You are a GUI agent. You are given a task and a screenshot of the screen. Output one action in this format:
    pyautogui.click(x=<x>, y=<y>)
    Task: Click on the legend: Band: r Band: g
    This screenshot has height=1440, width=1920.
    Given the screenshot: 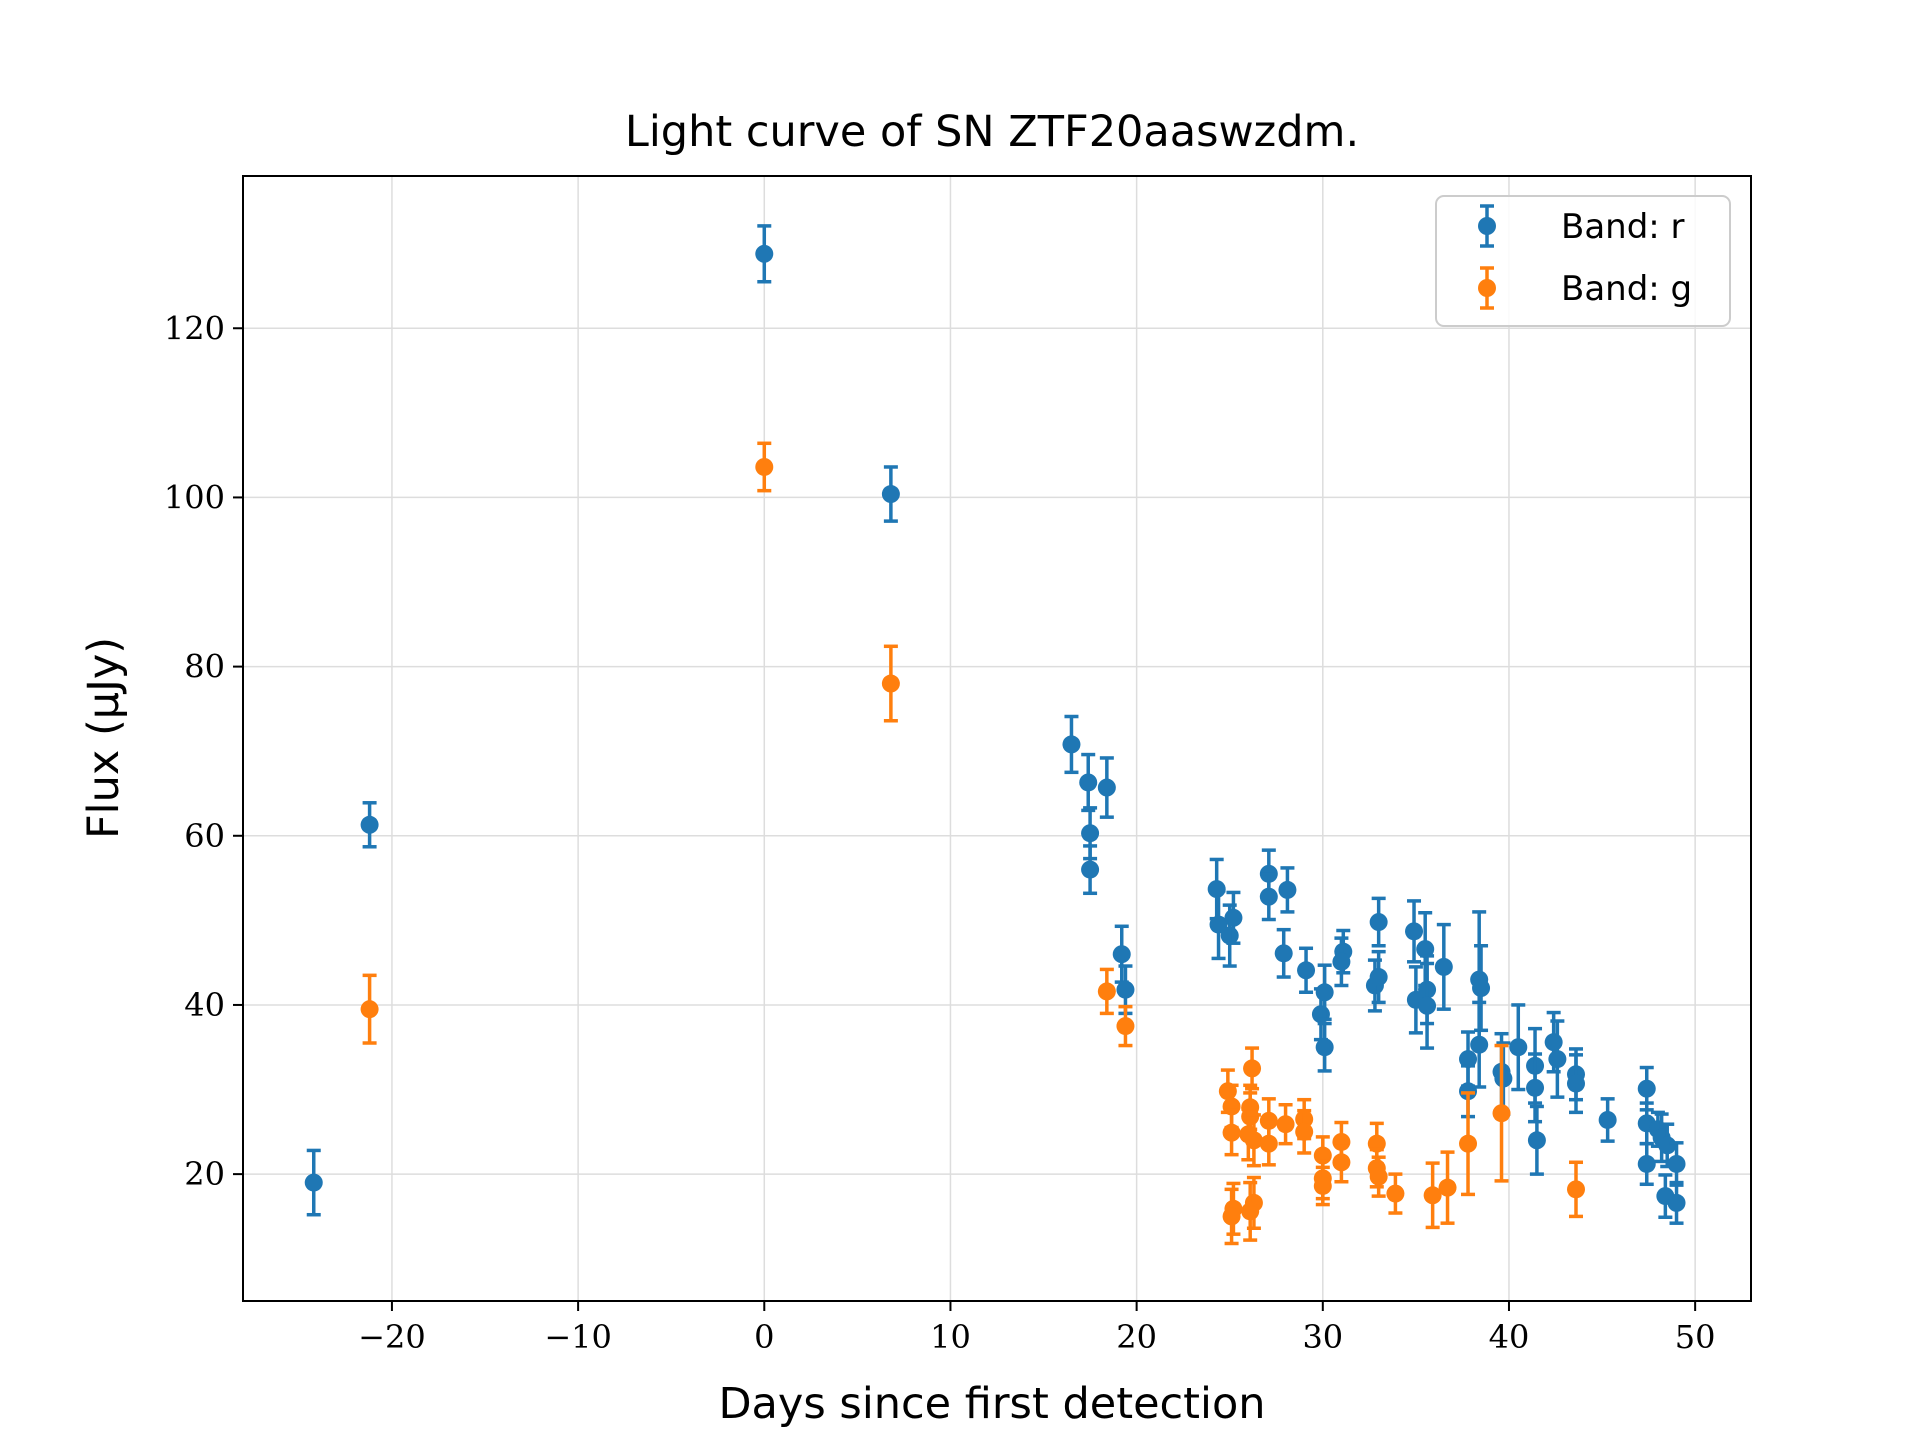 What is the action you would take?
    pyautogui.click(x=1583, y=261)
    